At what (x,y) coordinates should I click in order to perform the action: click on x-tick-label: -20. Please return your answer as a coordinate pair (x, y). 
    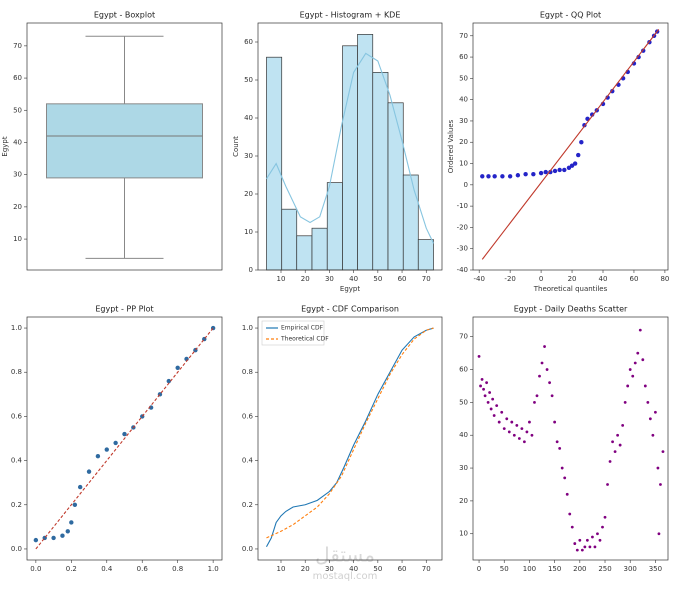
    Looking at the image, I should click on (509, 279).